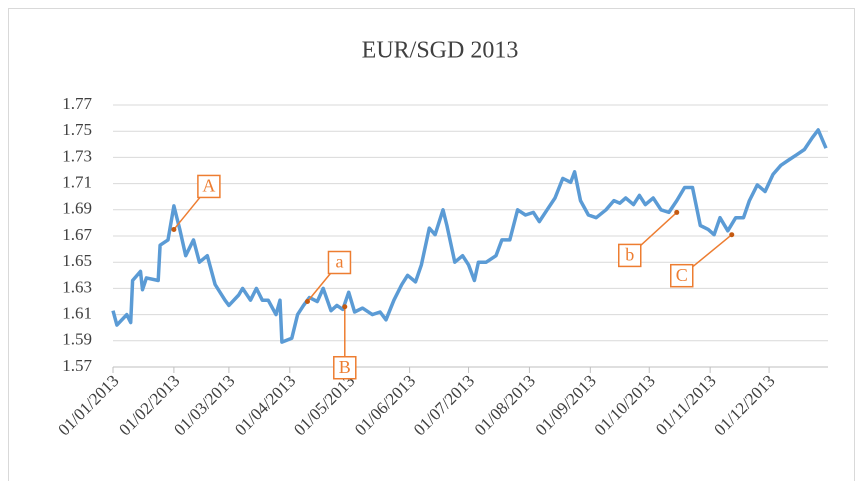 The width and height of the screenshot is (864, 486). I want to click on y-tick-label: 1.57, so click(77, 365).